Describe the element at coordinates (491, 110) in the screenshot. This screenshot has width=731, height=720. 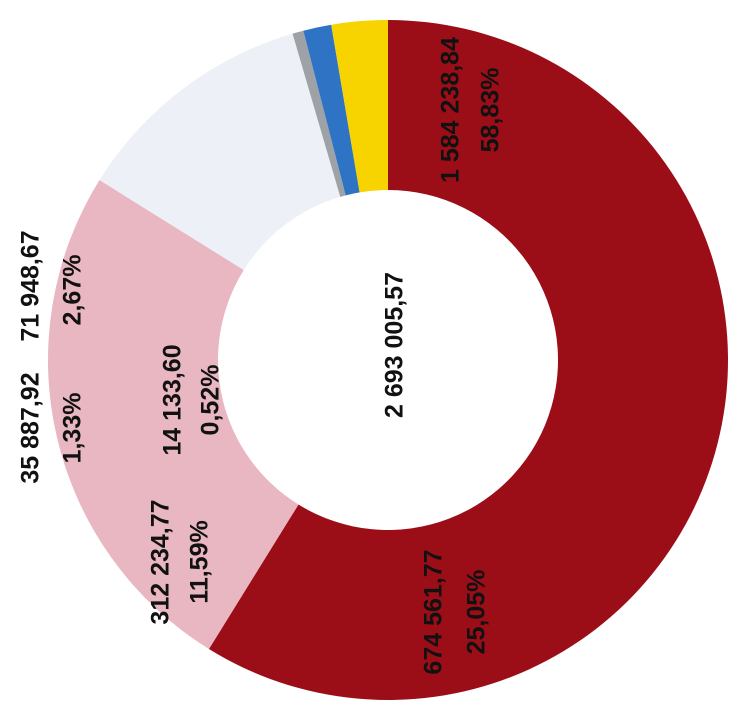
I see `slice-percent-label: 58,83%` at that location.